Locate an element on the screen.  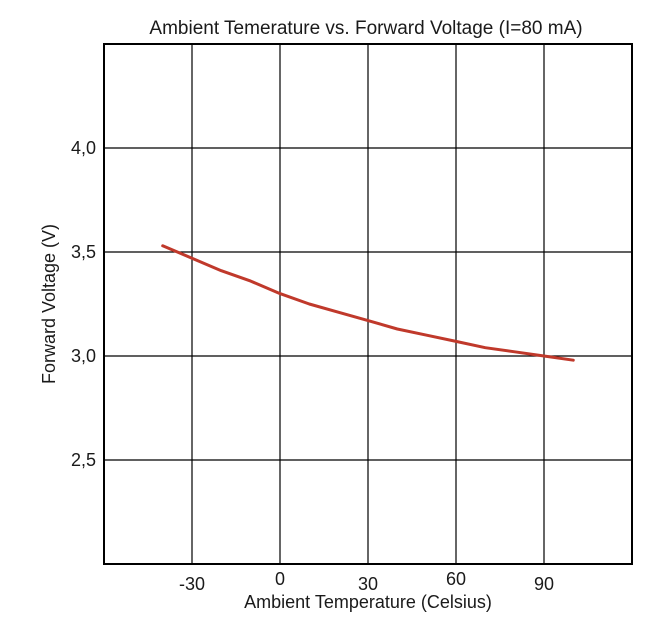
y-tick-label: 3,5 is located at coordinates (83, 252).